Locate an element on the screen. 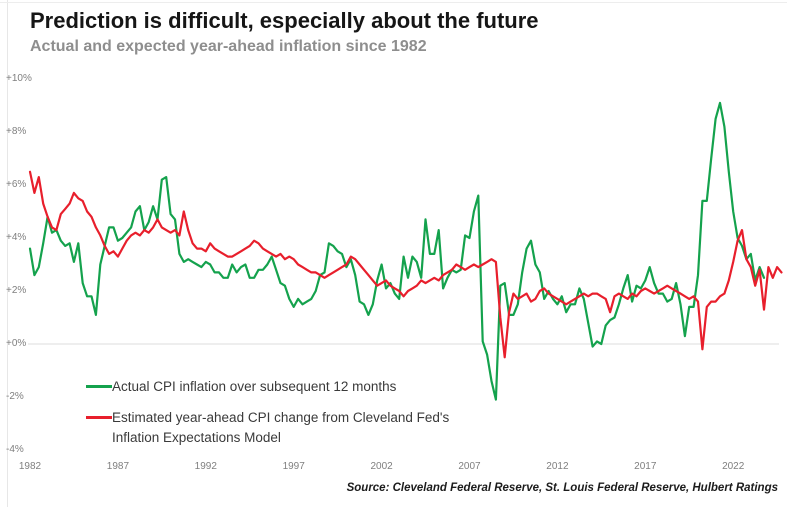 This screenshot has height=507, width=787. y-axis-tick-label: -4% is located at coordinates (15, 449).